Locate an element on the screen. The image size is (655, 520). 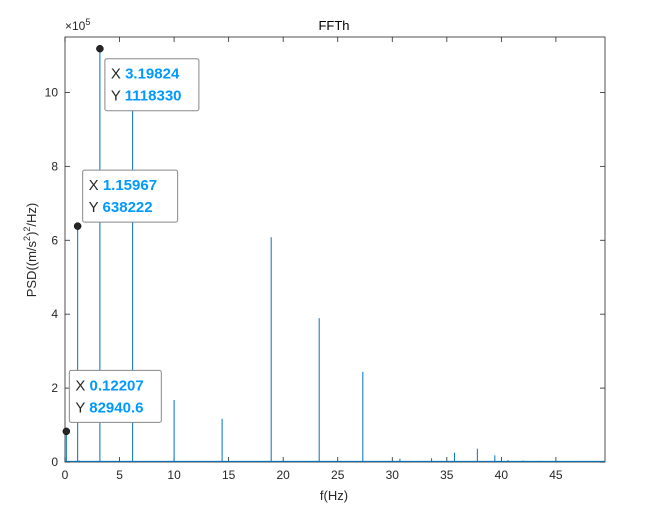
y-tick-label: 0 is located at coordinates (54, 462).